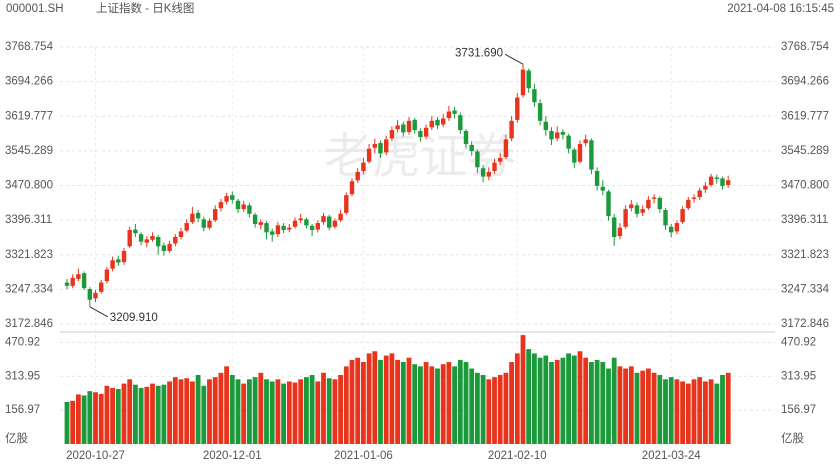  I want to click on y-tick-label: 3694.266, so click(29, 82).